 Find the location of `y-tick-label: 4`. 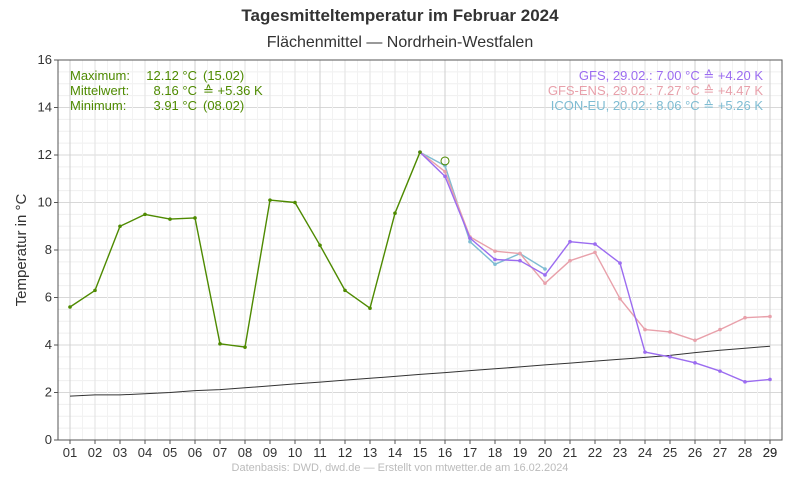

y-tick-label: 4 is located at coordinates (48, 344).